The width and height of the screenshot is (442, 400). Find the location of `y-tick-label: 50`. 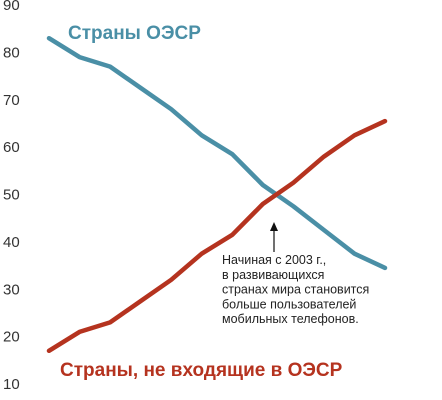

y-tick-label: 50 is located at coordinates (11, 195).